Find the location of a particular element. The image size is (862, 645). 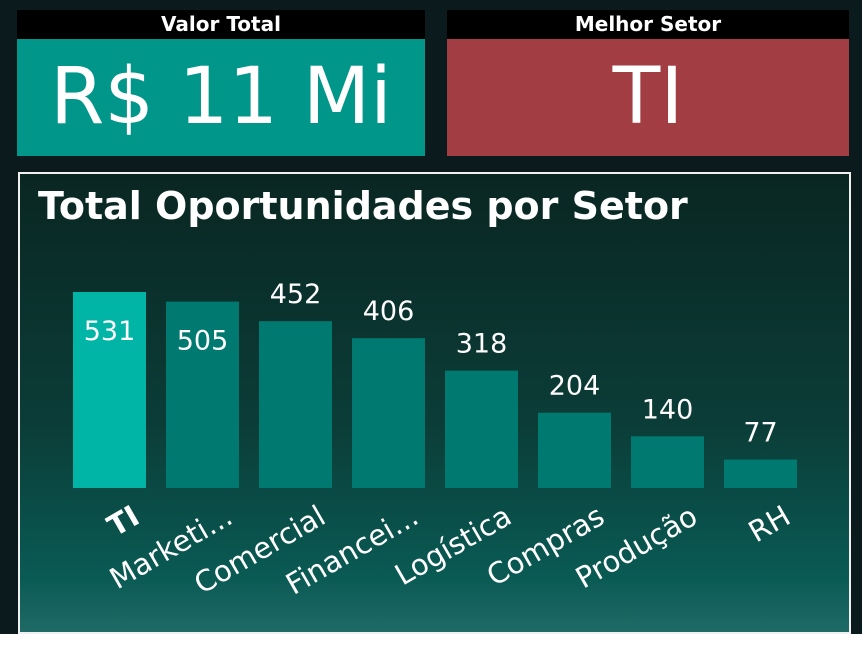

best-sector-card: Melhor Setor TI is located at coordinates (648, 83).